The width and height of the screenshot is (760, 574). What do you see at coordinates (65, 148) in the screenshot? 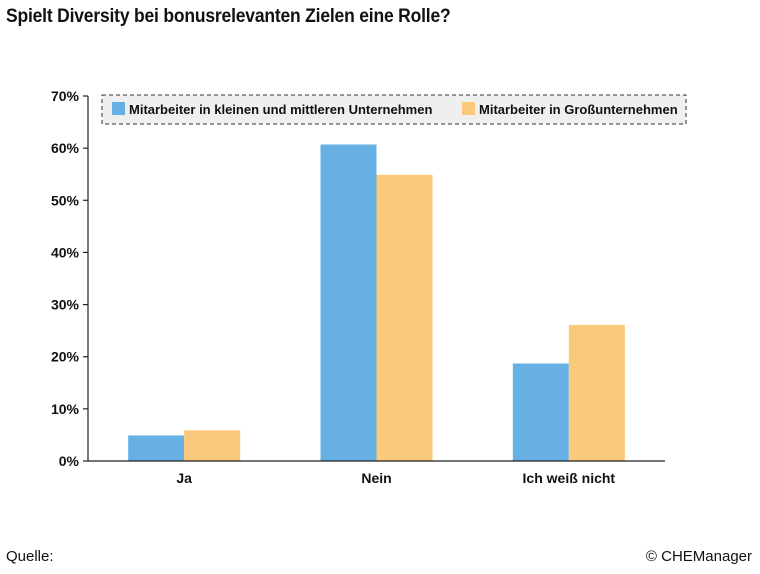
I see `y-tick-label: 60%` at bounding box center [65, 148].